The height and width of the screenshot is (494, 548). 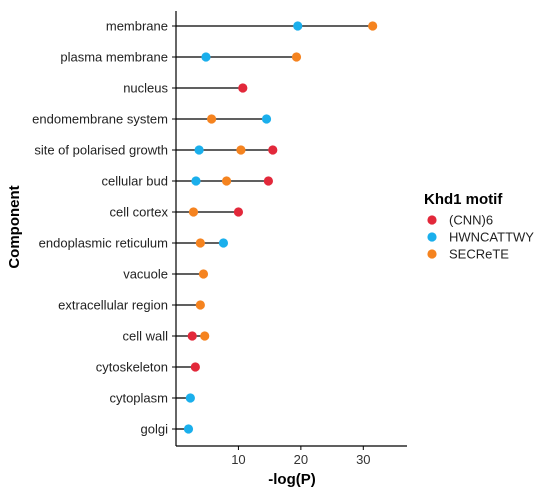 I want to click on x-tick-label: 30, so click(x=363, y=459).